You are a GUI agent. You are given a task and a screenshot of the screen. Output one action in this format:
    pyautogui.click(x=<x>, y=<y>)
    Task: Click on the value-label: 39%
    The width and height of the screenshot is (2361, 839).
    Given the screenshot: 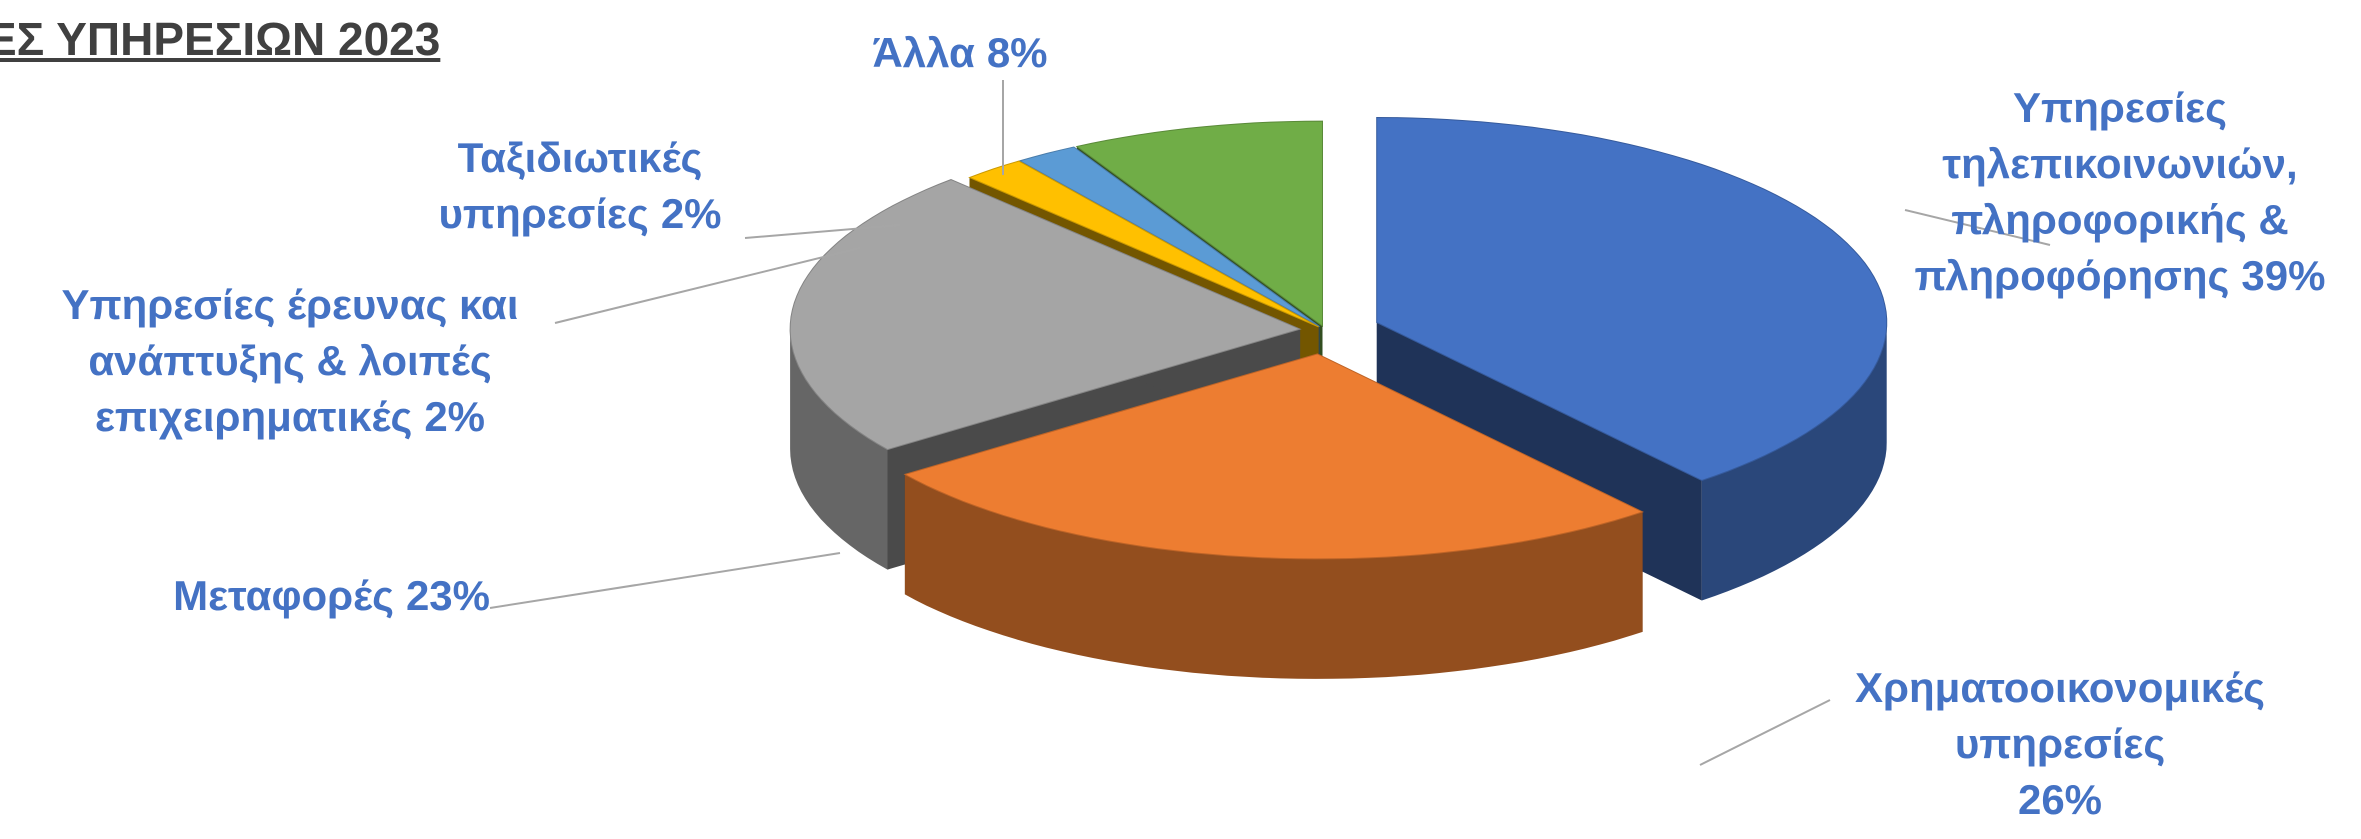 What is the action you would take?
    pyautogui.click(x=2283, y=275)
    